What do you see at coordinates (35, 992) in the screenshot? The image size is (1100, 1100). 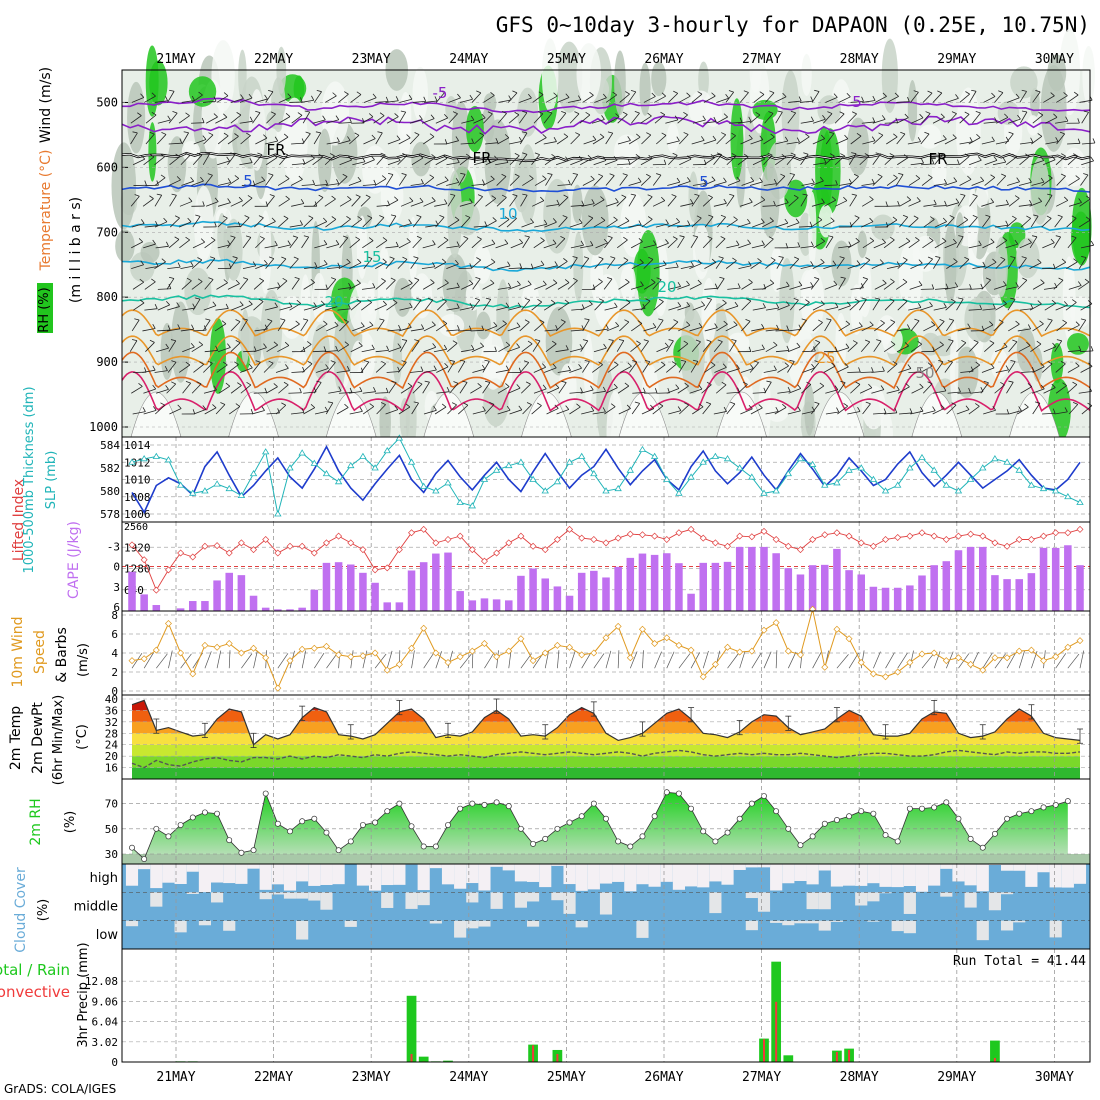 I see `precip-convective-label: Convective` at bounding box center [35, 992].